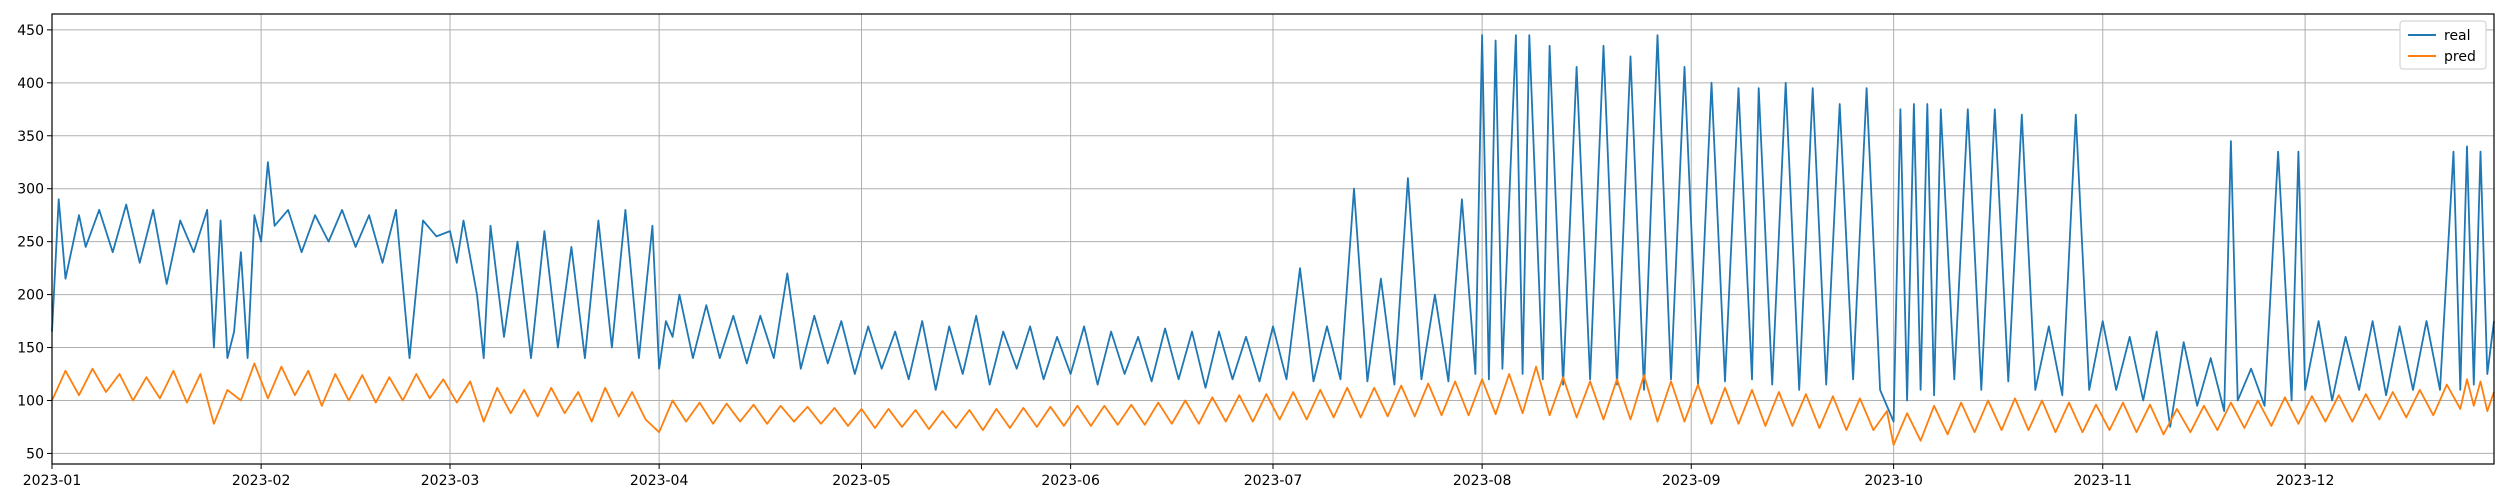  I want to click on x-tick-label: 2023-07, so click(1273, 481).